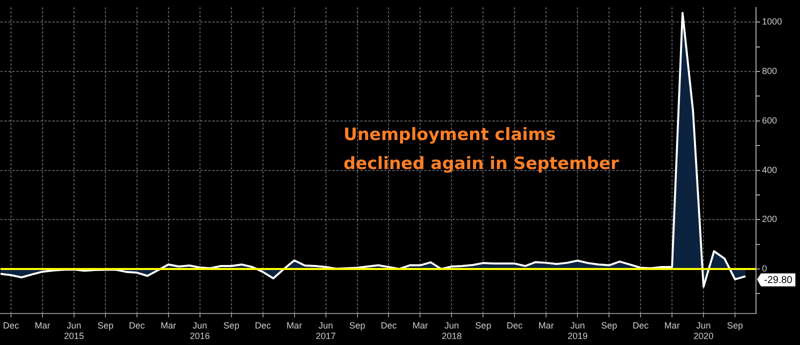  Describe the element at coordinates (578, 331) in the screenshot. I see `x-tick-label: Jun 2019` at that location.